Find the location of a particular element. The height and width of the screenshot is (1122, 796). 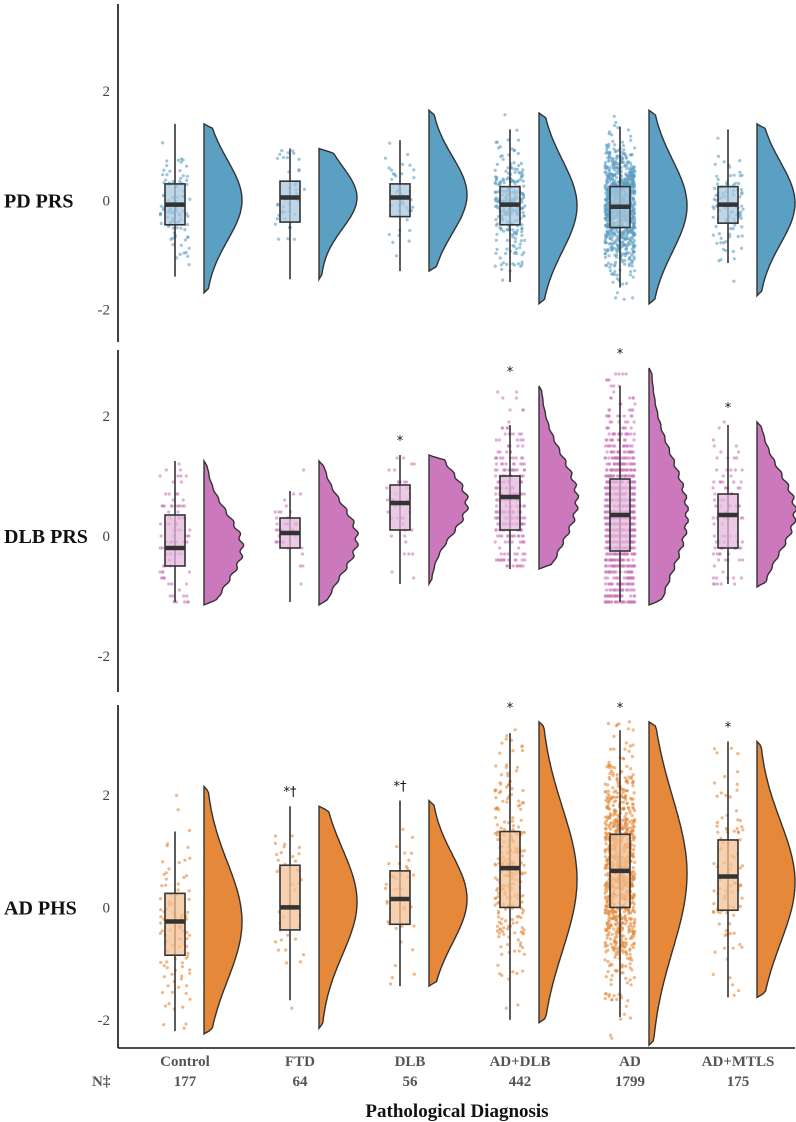

box is located at coordinates (400, 200).